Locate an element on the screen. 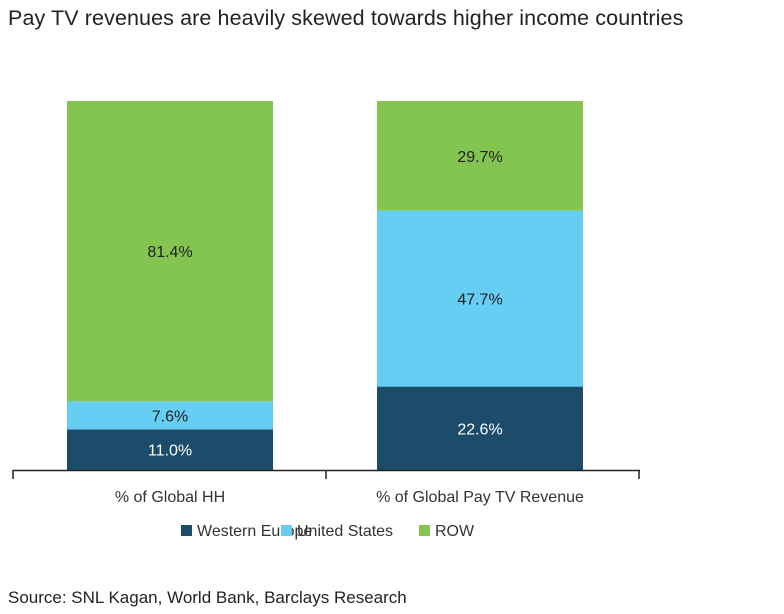  data-label: 29.7% is located at coordinates (479, 157).